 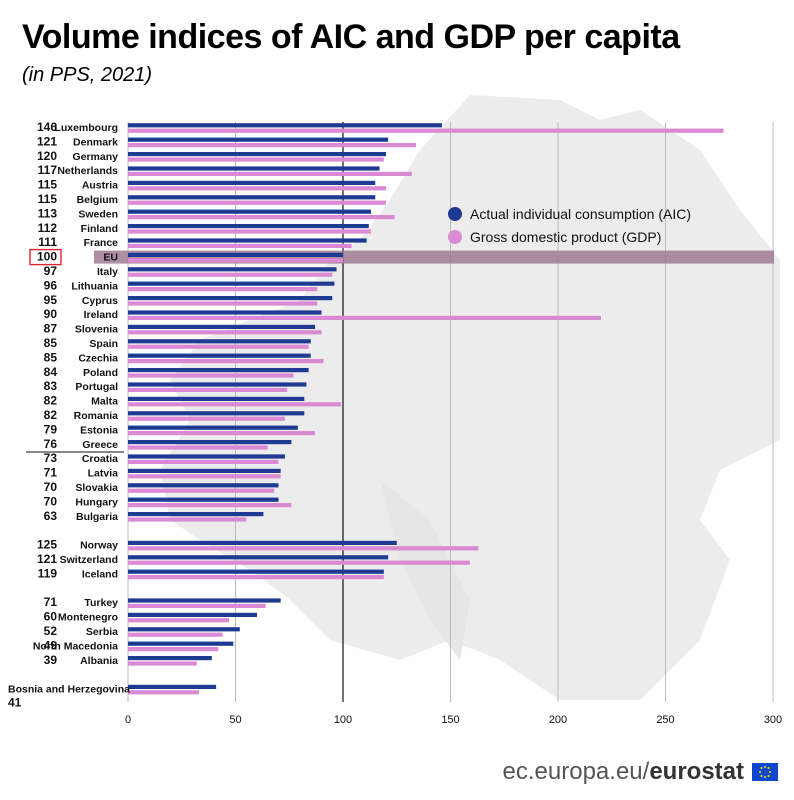 What do you see at coordinates (86, 128) in the screenshot?
I see `country-label: Luxembourg` at bounding box center [86, 128].